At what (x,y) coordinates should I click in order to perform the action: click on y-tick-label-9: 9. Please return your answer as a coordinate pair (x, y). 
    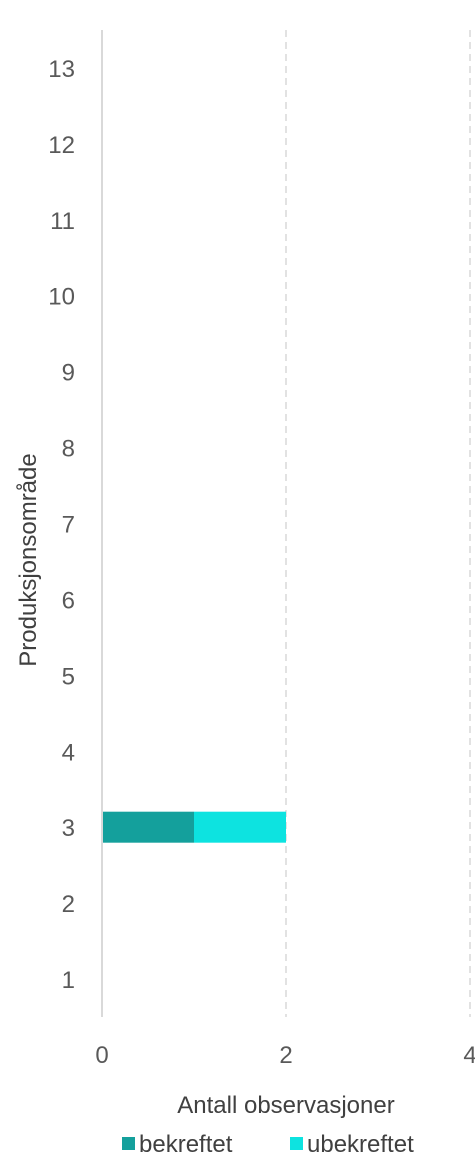
    Looking at the image, I should click on (68, 373).